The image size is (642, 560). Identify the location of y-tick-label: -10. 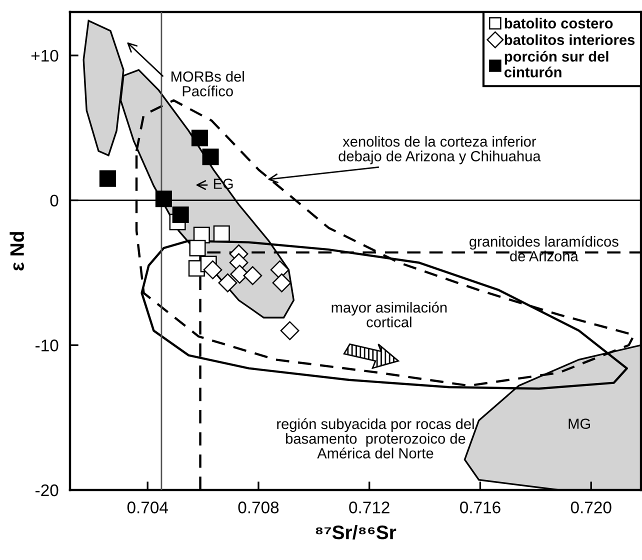
(47, 346).